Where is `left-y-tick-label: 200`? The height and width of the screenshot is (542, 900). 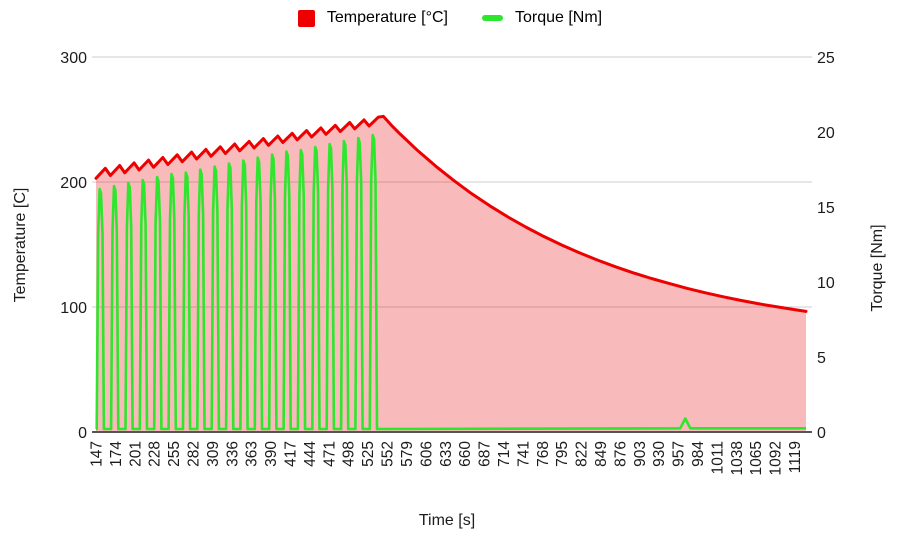
left-y-tick-label: 200 is located at coordinates (73, 183).